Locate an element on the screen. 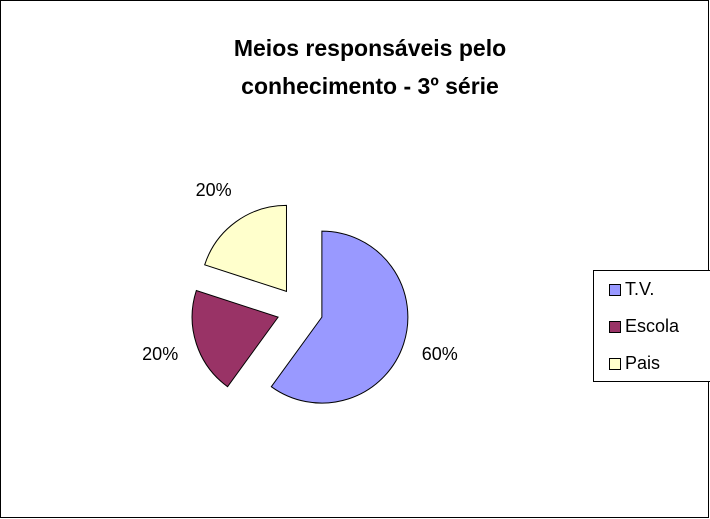 The image size is (710, 519). legend-label: Escola is located at coordinates (652, 326).